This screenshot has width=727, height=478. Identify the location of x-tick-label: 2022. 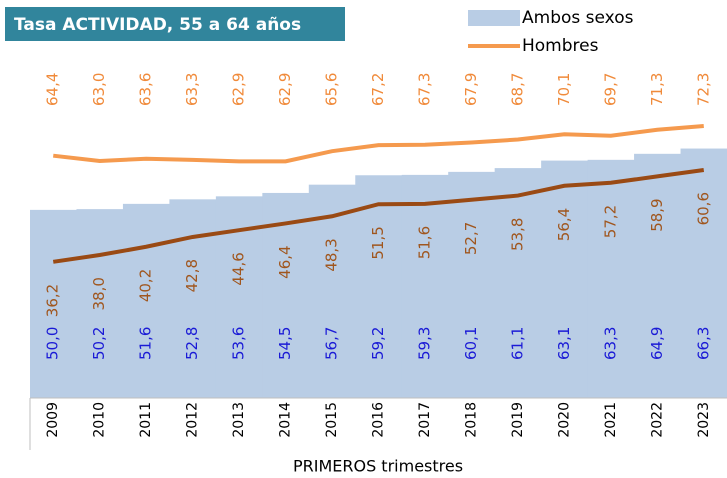
(657, 420).